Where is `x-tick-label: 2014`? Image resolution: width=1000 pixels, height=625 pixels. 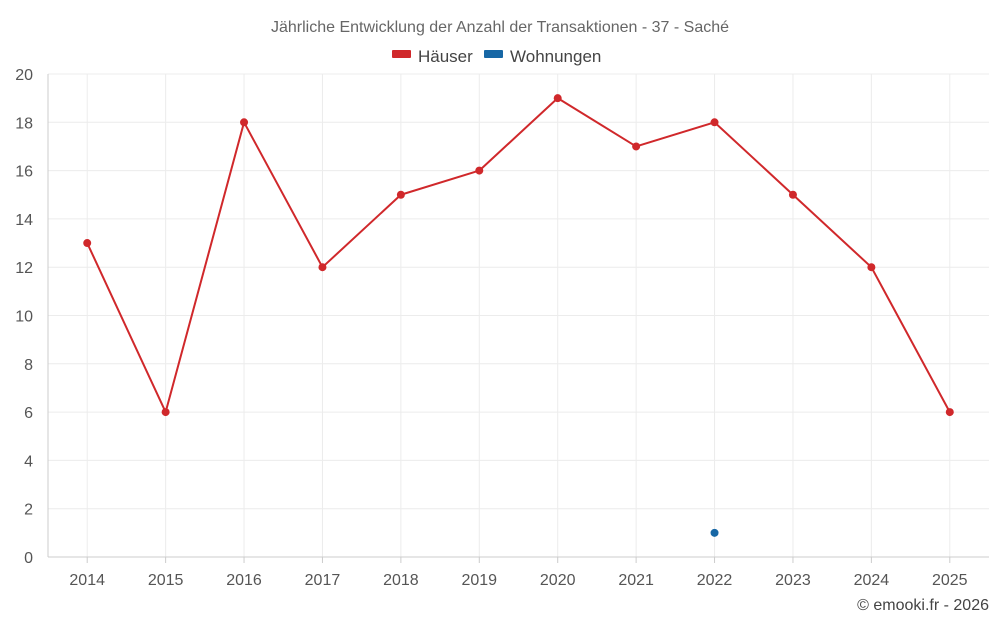
x-tick-label: 2014 is located at coordinates (87, 580).